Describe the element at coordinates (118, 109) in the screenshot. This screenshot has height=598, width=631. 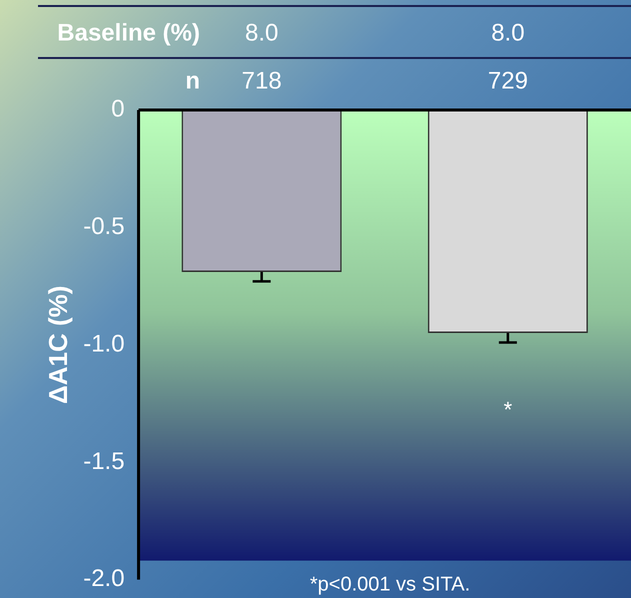
I see `y-tick-label: 0` at that location.